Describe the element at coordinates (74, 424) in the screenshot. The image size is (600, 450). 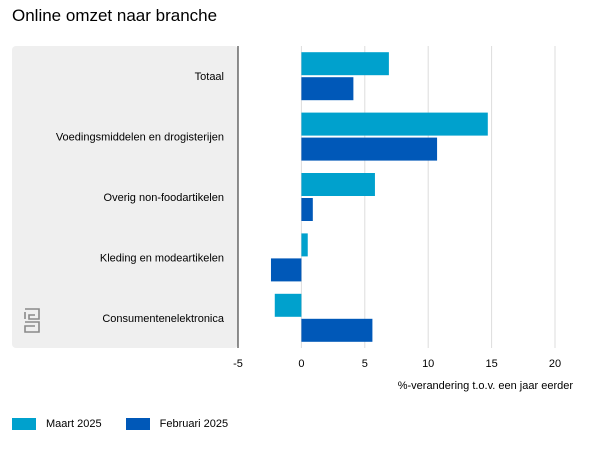
I see `legend-label: Maart 2025` at that location.